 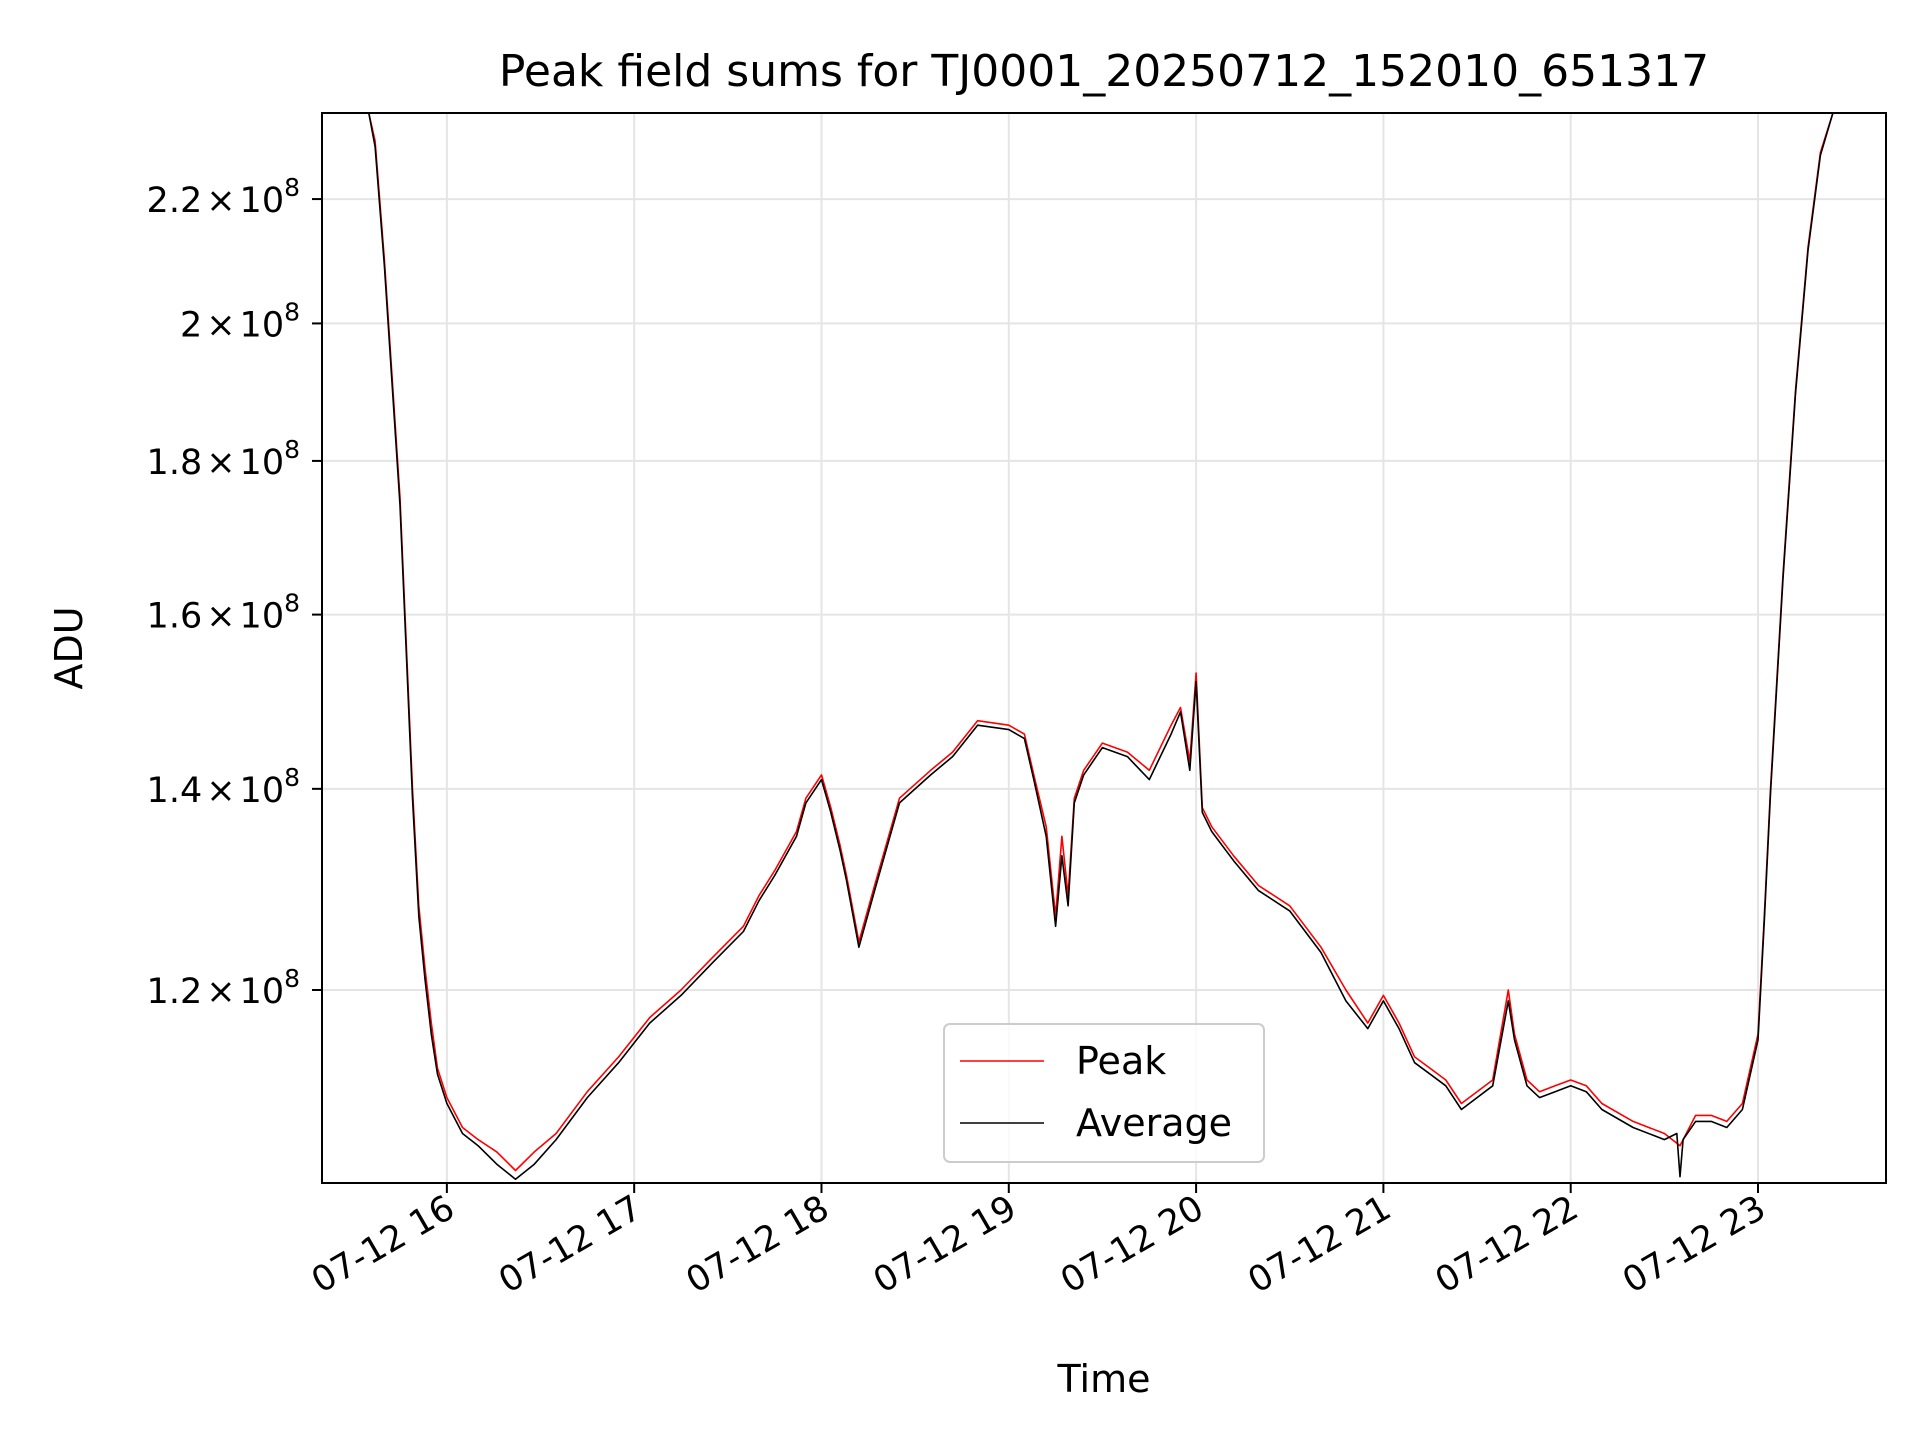 I want to click on legend: Peak Average, so click(x=1104, y=1093).